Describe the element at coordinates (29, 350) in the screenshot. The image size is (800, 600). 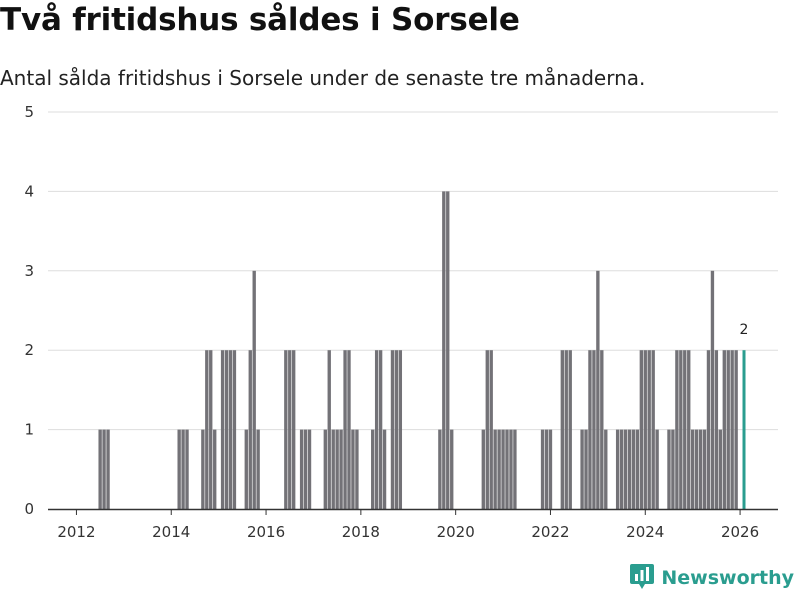
I see `y-tick-label: 2` at that location.